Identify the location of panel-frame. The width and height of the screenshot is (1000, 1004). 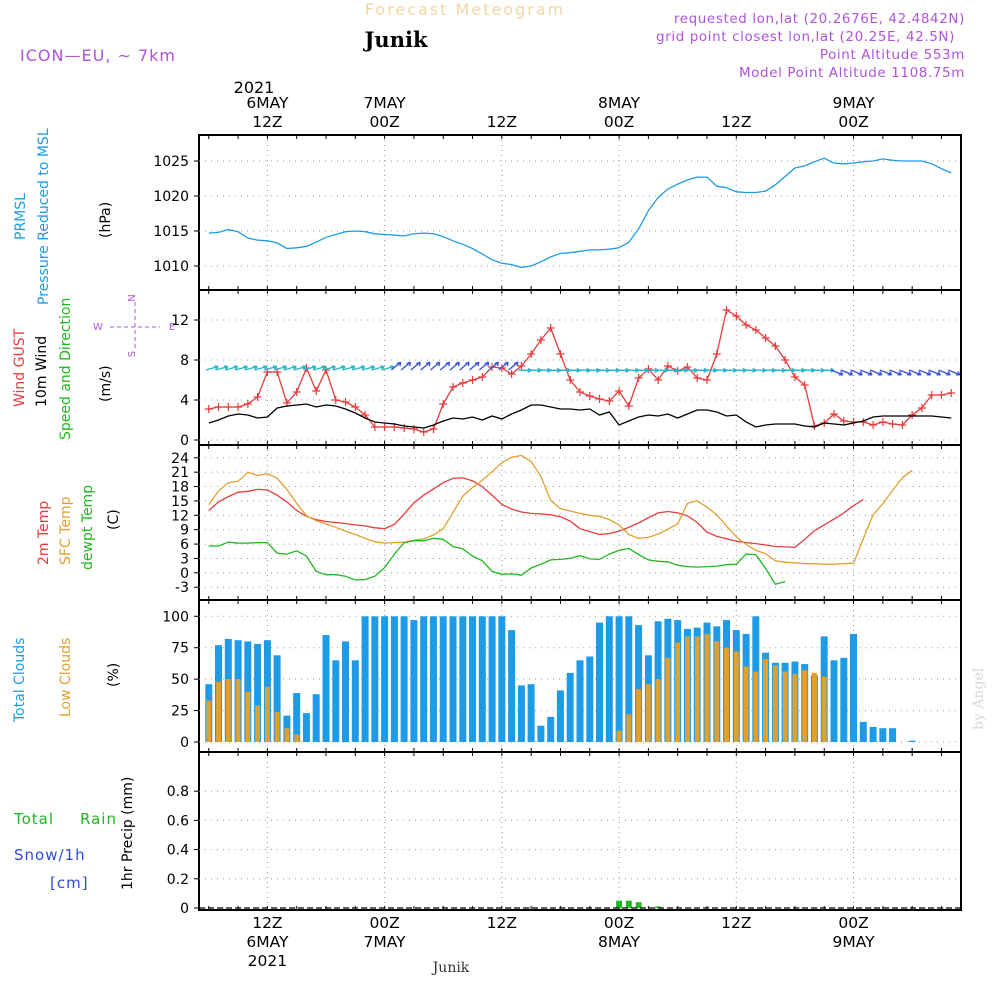
(580, 831).